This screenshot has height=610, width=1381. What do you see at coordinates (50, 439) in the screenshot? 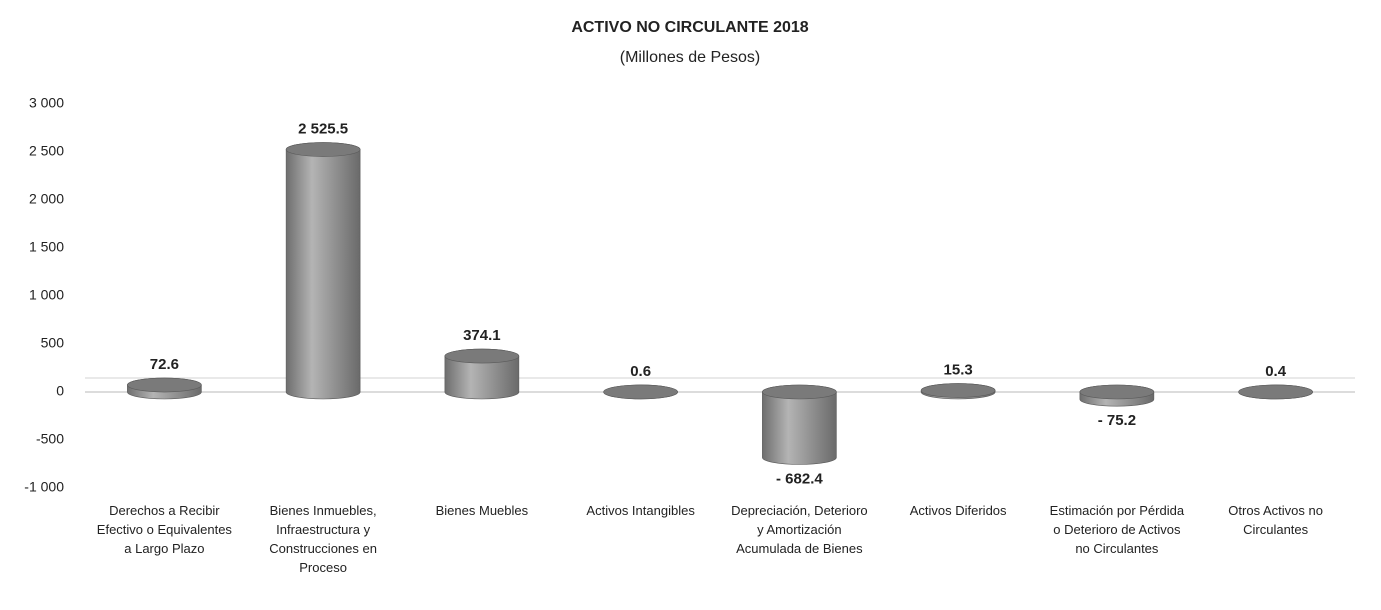
I see `y-tick-label: -500` at bounding box center [50, 439].